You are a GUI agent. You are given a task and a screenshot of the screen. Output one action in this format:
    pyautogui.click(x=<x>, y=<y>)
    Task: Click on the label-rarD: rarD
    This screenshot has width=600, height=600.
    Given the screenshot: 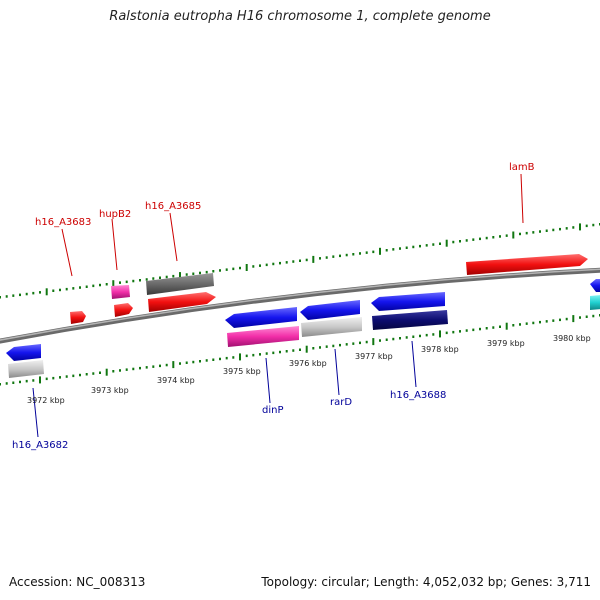 What is the action you would take?
    pyautogui.click(x=341, y=402)
    